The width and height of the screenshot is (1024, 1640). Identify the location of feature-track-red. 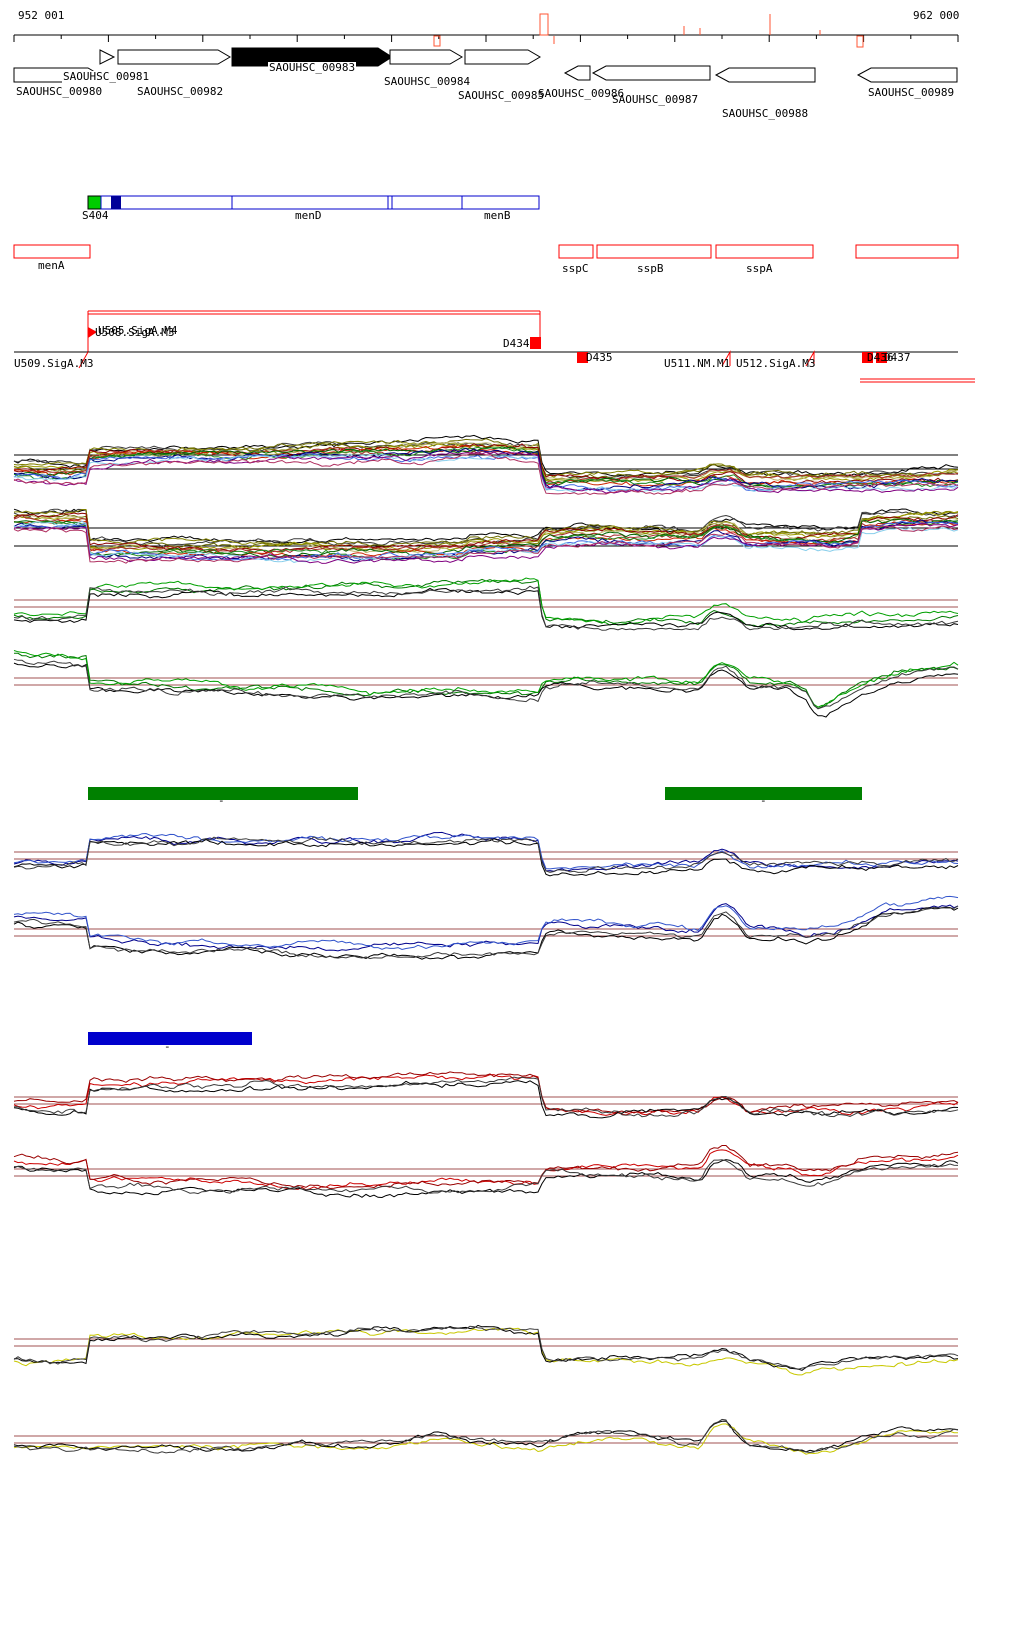
(486, 251).